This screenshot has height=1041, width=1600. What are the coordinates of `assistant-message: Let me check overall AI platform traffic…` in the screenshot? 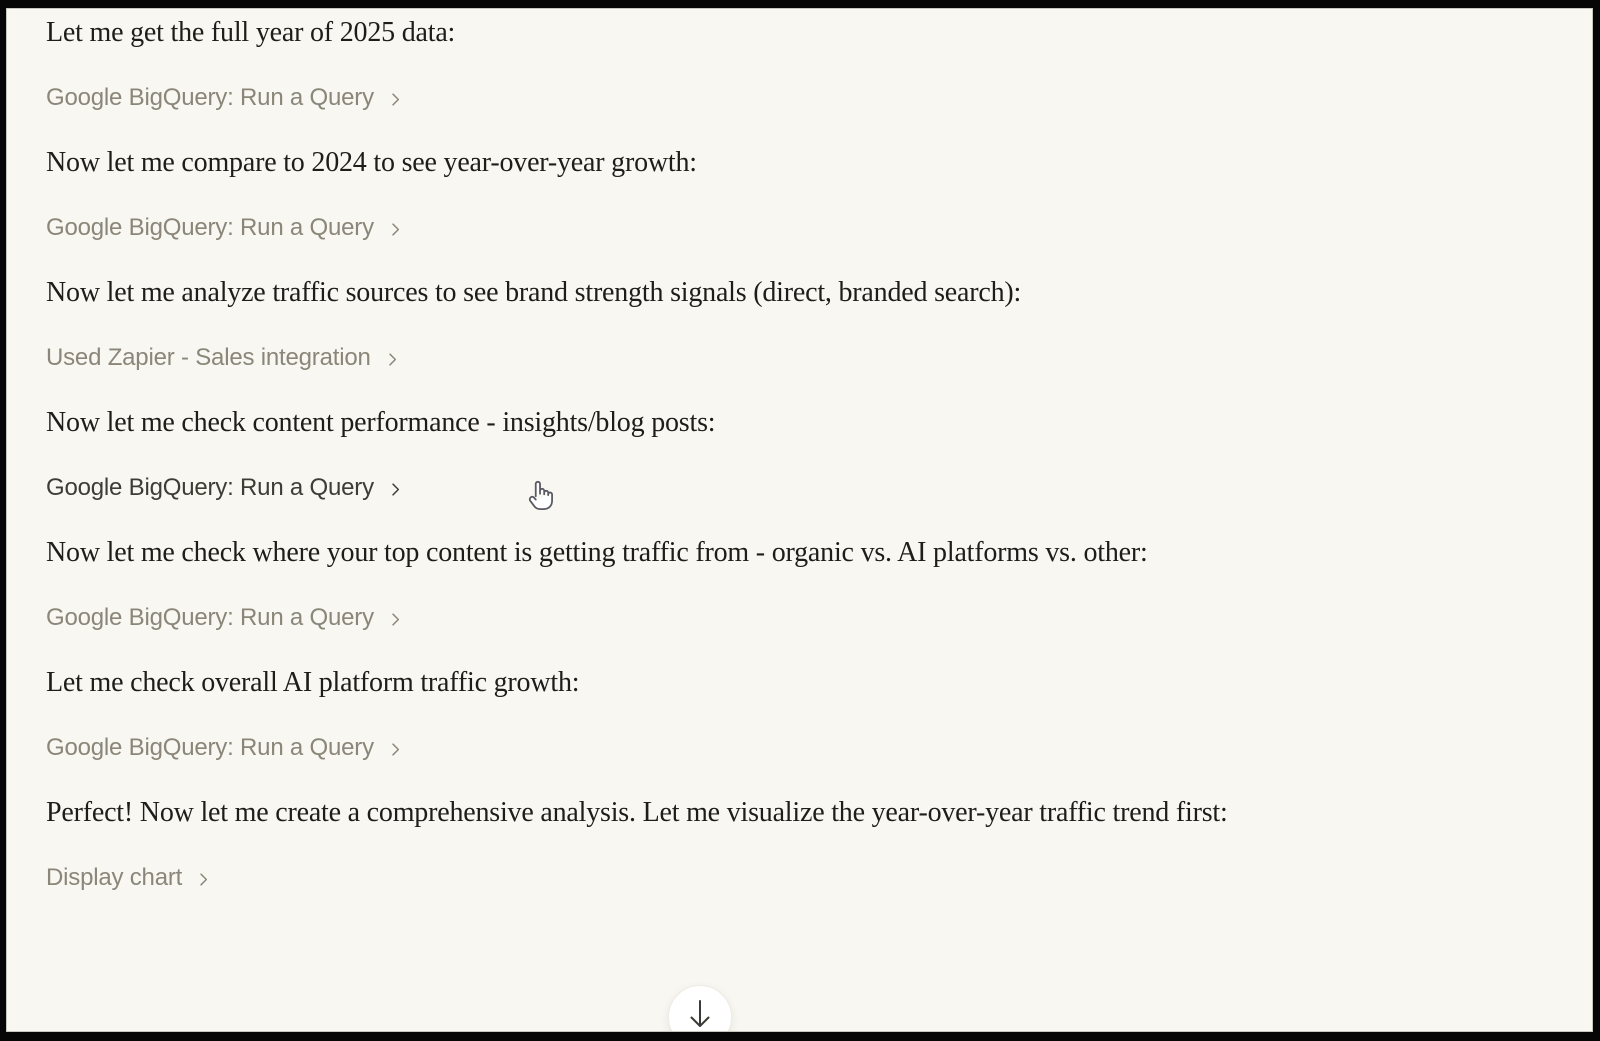 It's located at (313, 682).